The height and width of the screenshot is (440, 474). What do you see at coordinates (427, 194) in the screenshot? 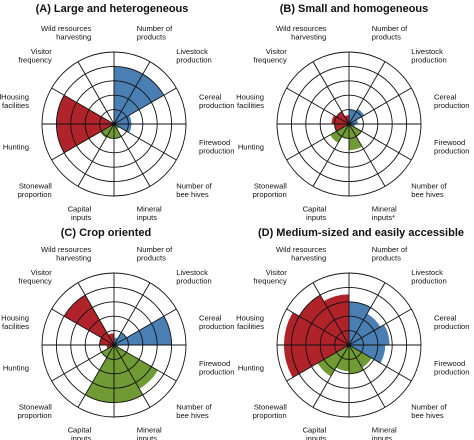
I see `panel-b-label-line: bee hives` at bounding box center [427, 194].